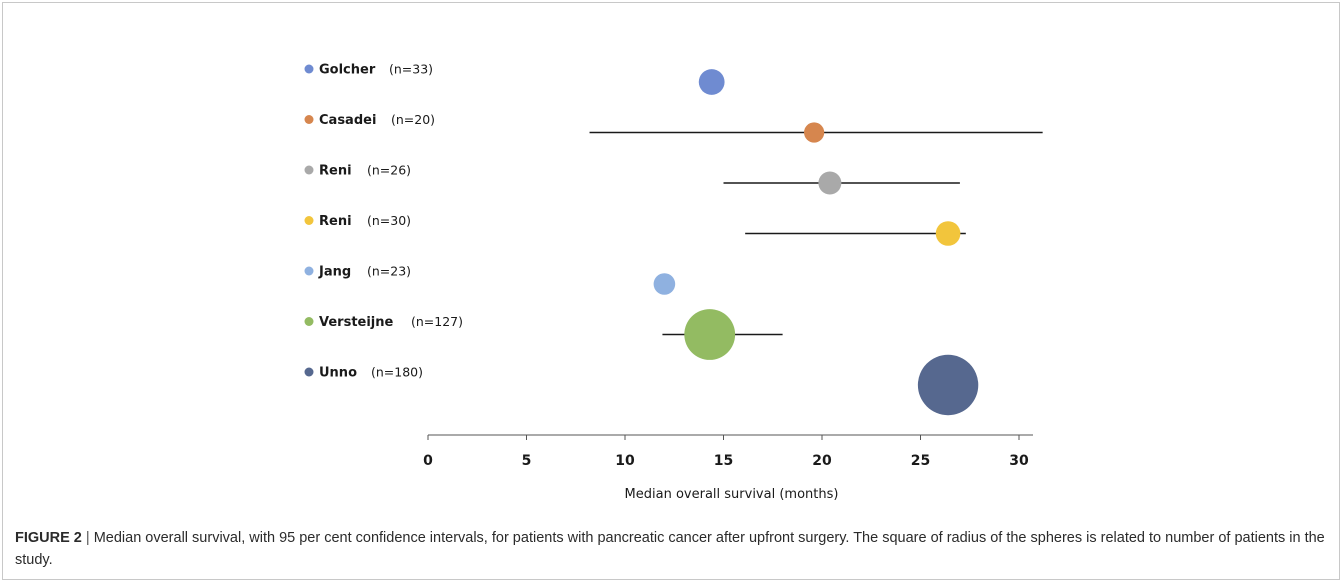 Image resolution: width=1342 pixels, height=587 pixels. Describe the element at coordinates (732, 494) in the screenshot. I see `x-axis-title: Median overall survival (months)` at that location.